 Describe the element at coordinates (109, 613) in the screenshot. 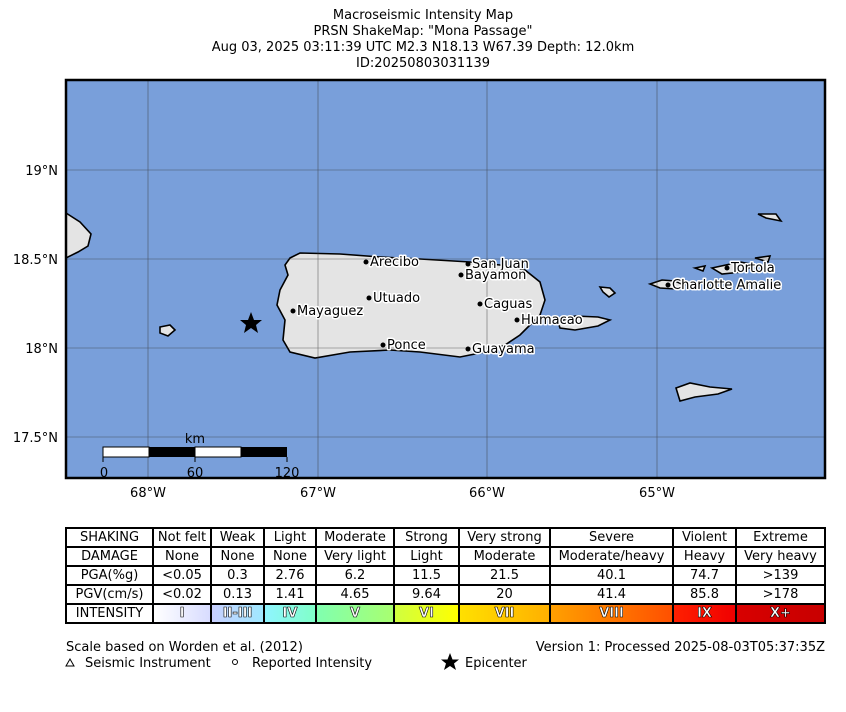

I see `row-header: INTENSITY` at that location.